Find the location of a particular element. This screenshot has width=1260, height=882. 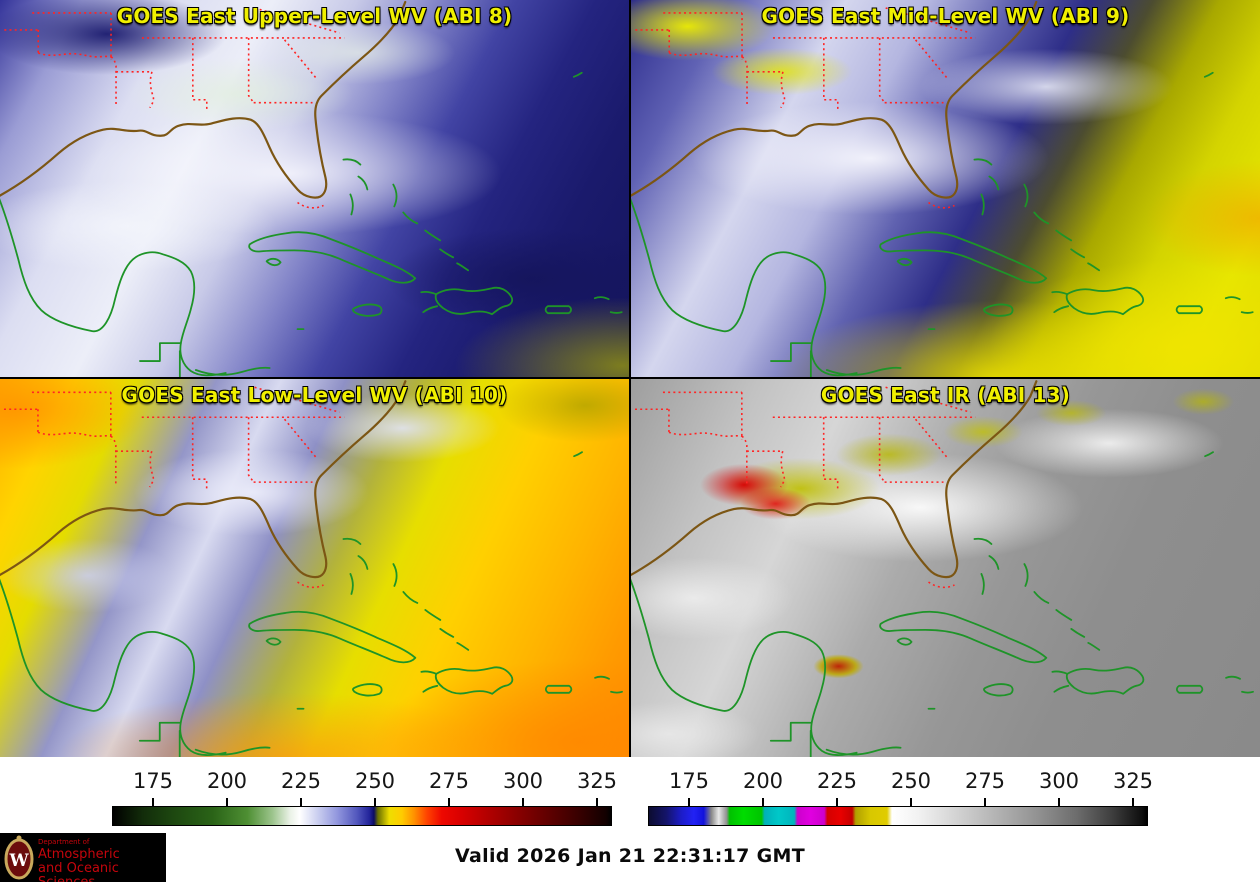

wv-tick-label: 200 is located at coordinates (227, 781).